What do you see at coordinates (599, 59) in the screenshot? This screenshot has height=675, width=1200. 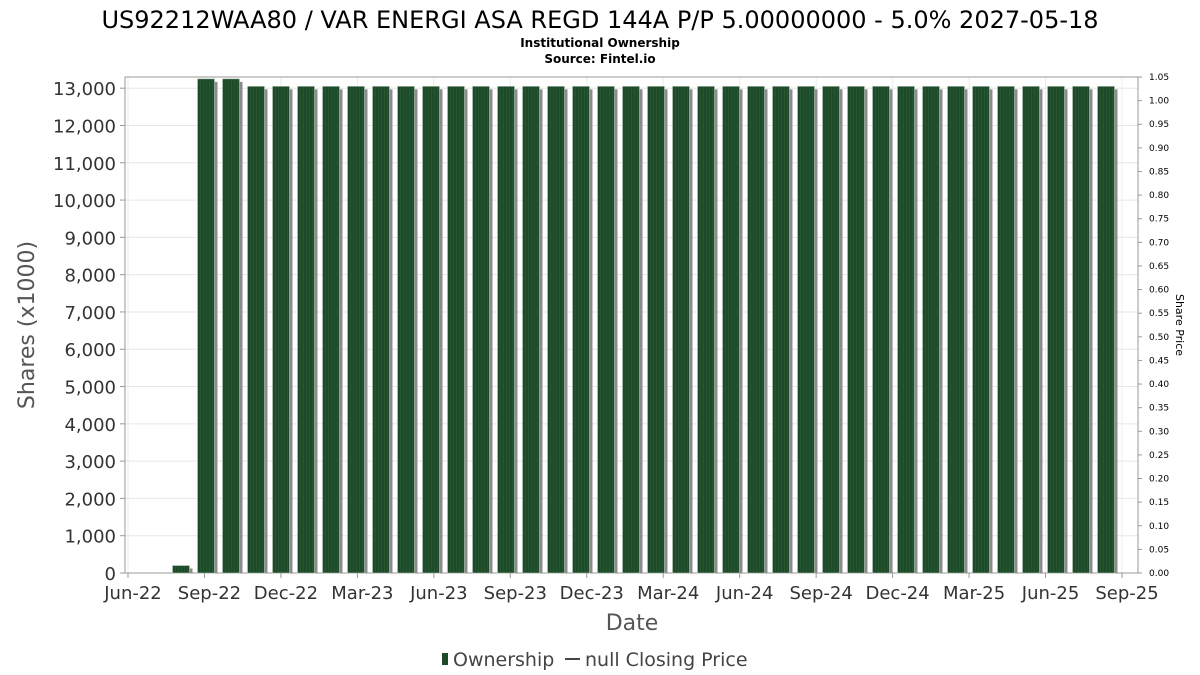 I see `chart-source: Source: Fintel.io` at bounding box center [599, 59].